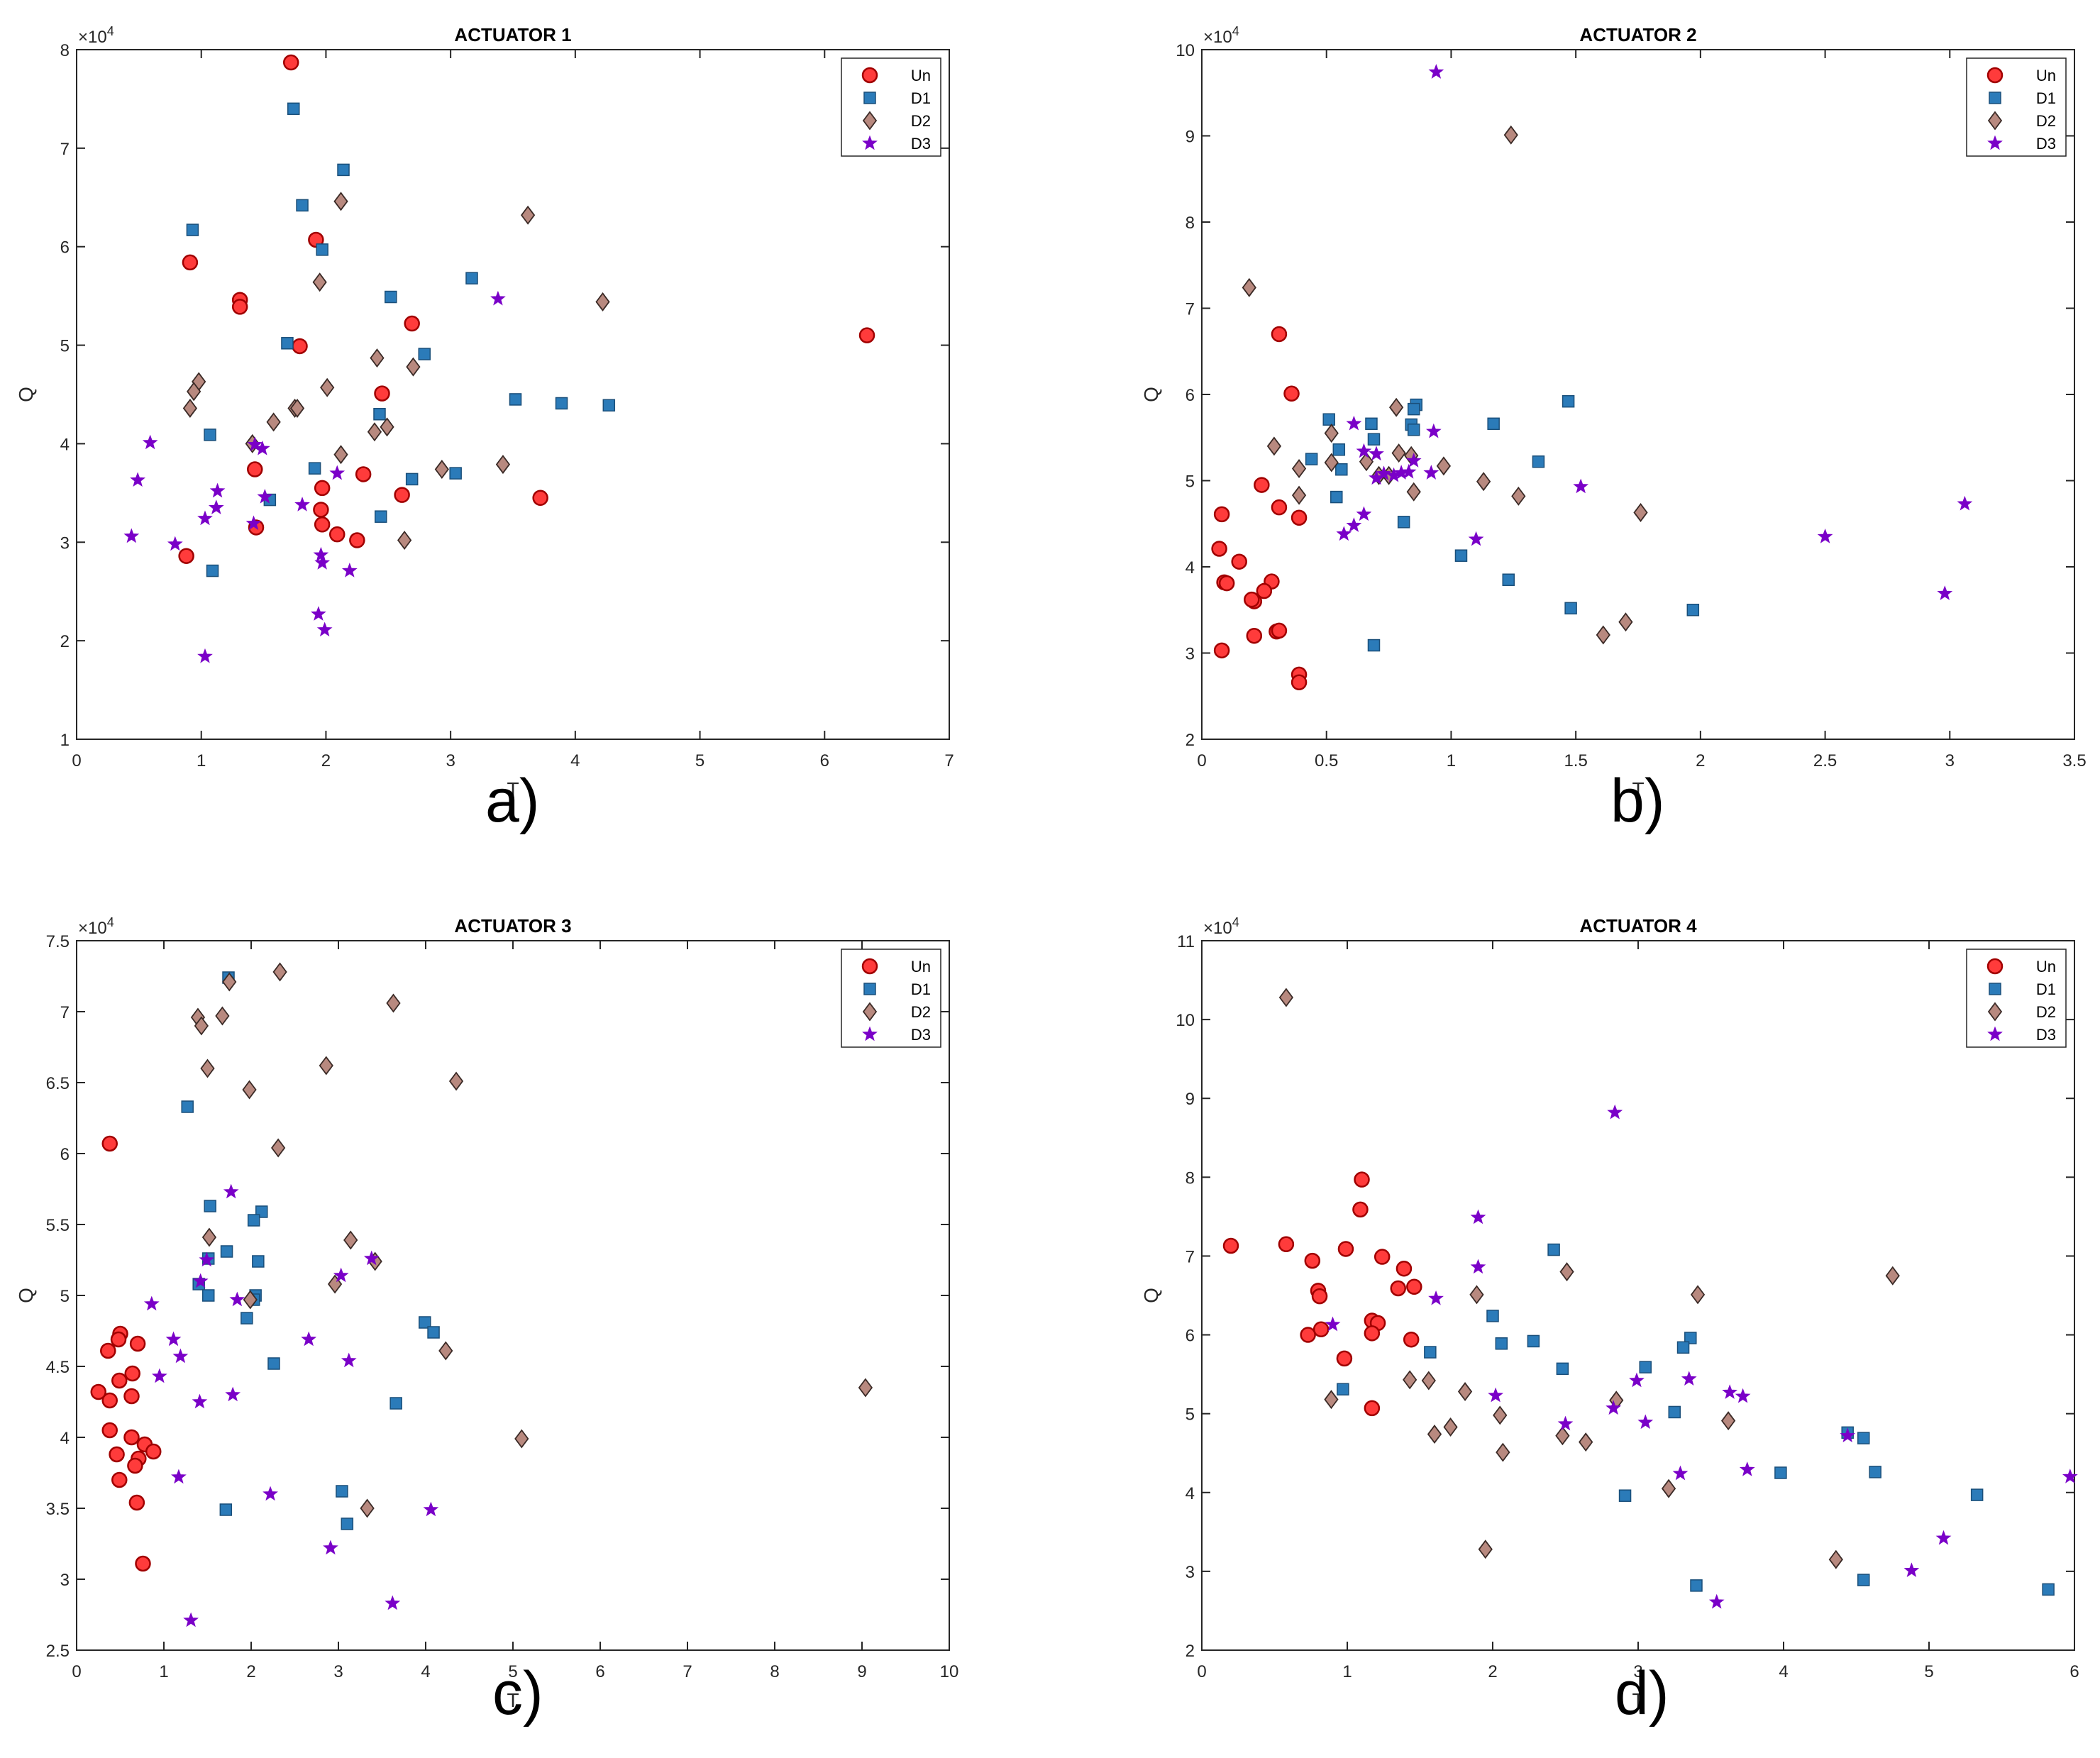  What do you see at coordinates (921, 121) in the screenshot?
I see `legend-label: D2` at bounding box center [921, 121].